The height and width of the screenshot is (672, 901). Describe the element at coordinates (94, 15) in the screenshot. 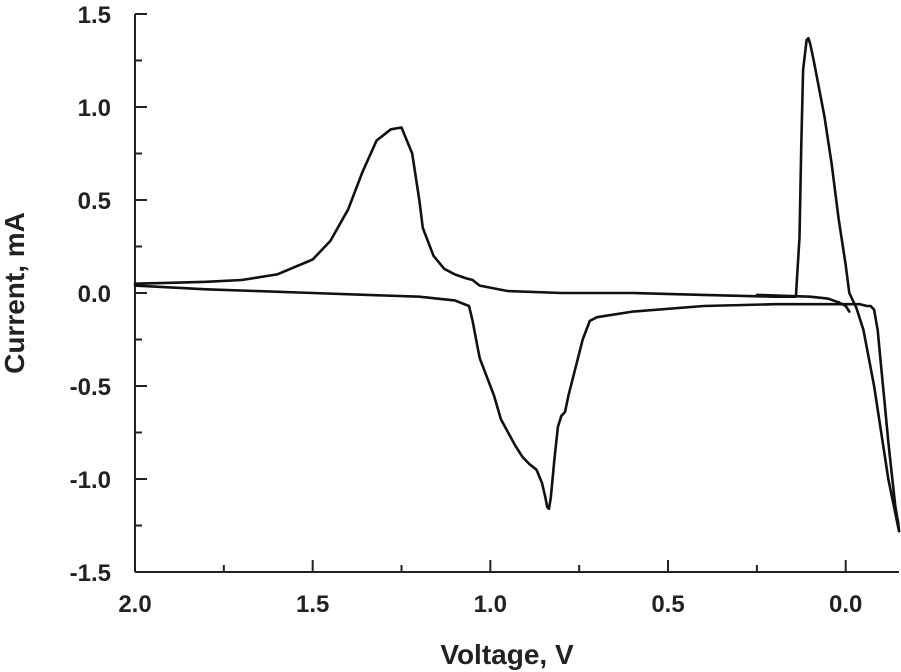

I see `y-tick-label: 1.5` at that location.